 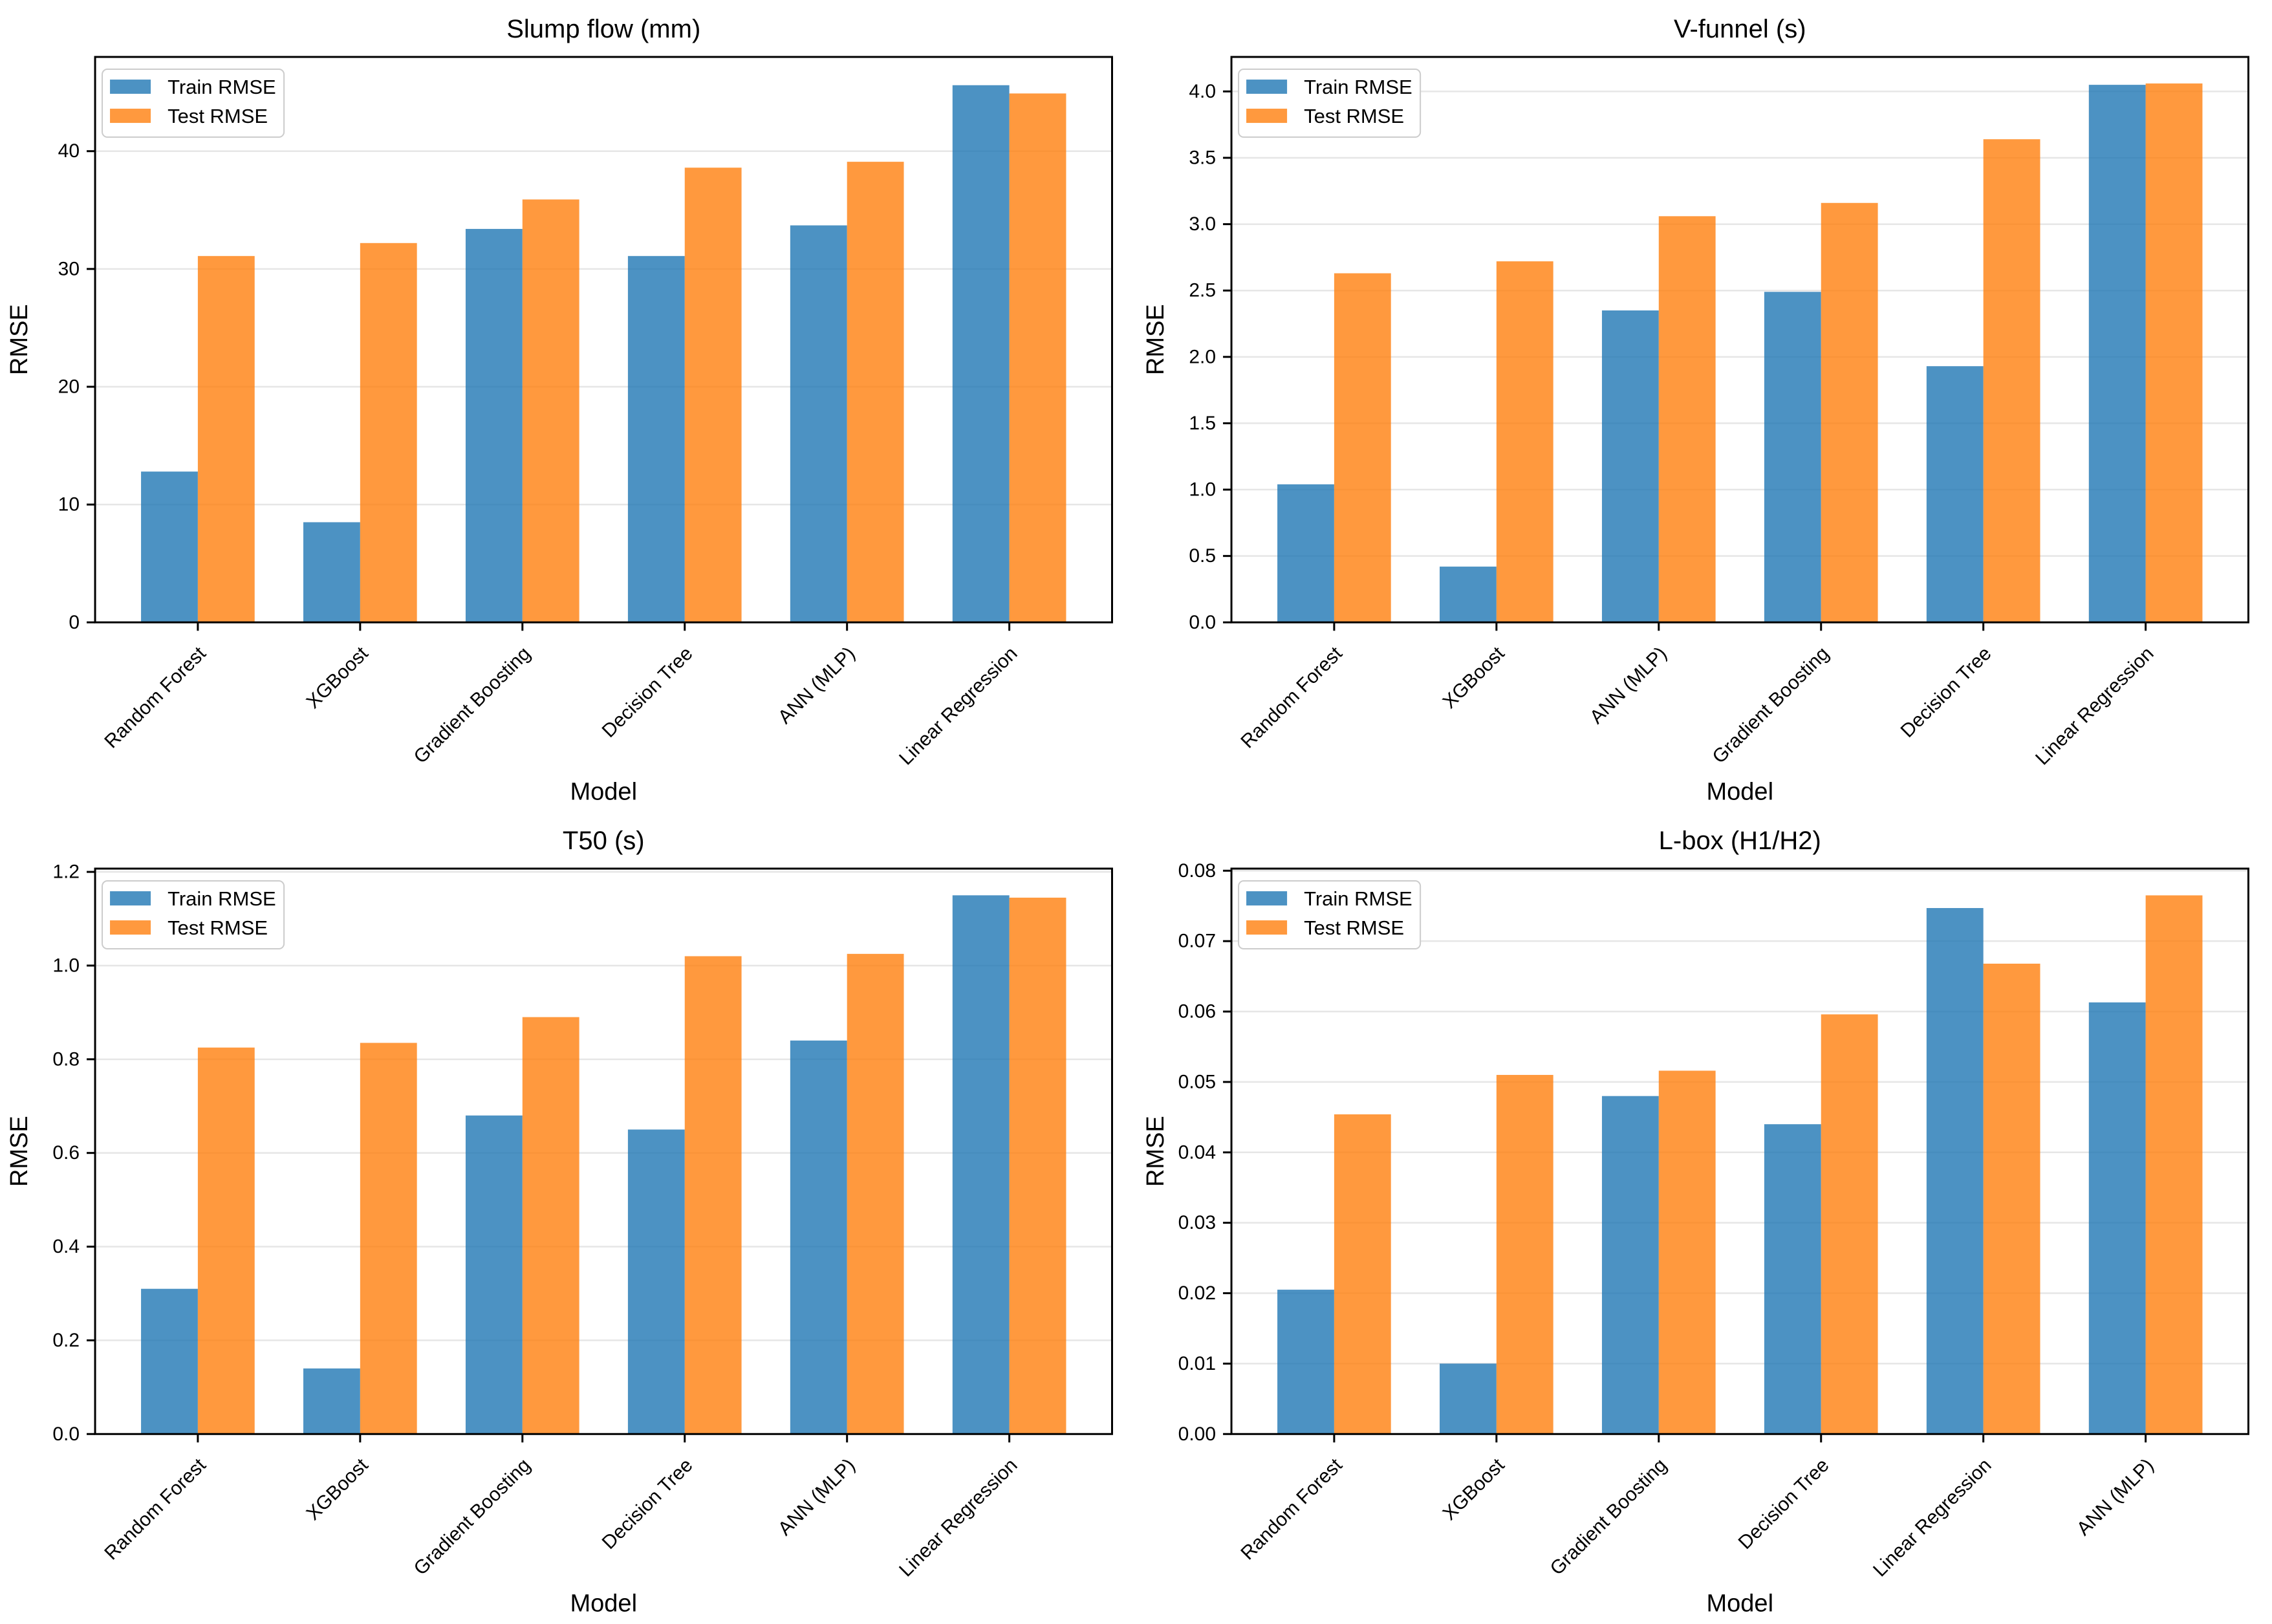 What do you see at coordinates (69, 151) in the screenshot?
I see `y-tick-label: 40` at bounding box center [69, 151].